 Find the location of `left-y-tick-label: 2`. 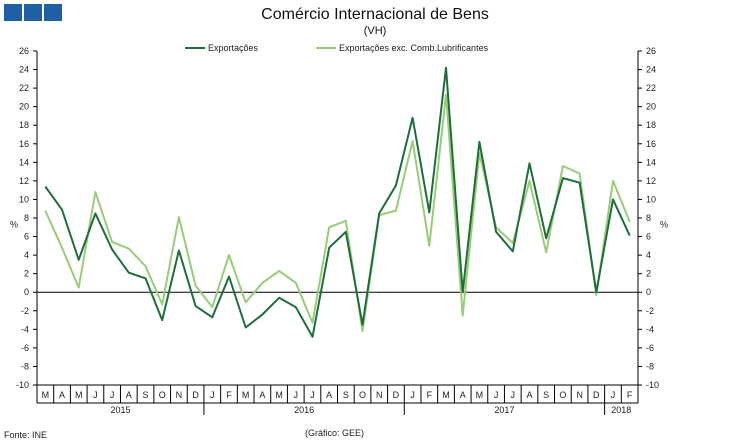

left-y-tick-label: 2 is located at coordinates (26, 274).